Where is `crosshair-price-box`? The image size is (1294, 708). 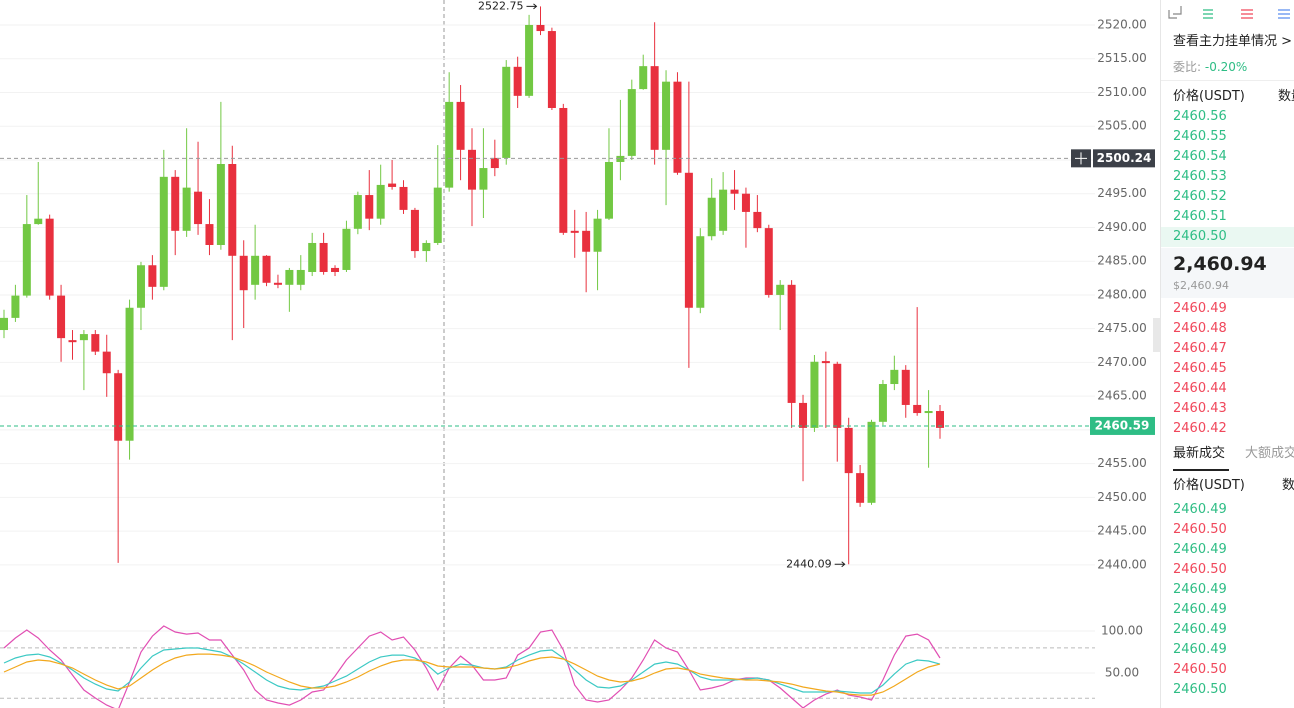 crosshair-price-box is located at coordinates (1124, 158).